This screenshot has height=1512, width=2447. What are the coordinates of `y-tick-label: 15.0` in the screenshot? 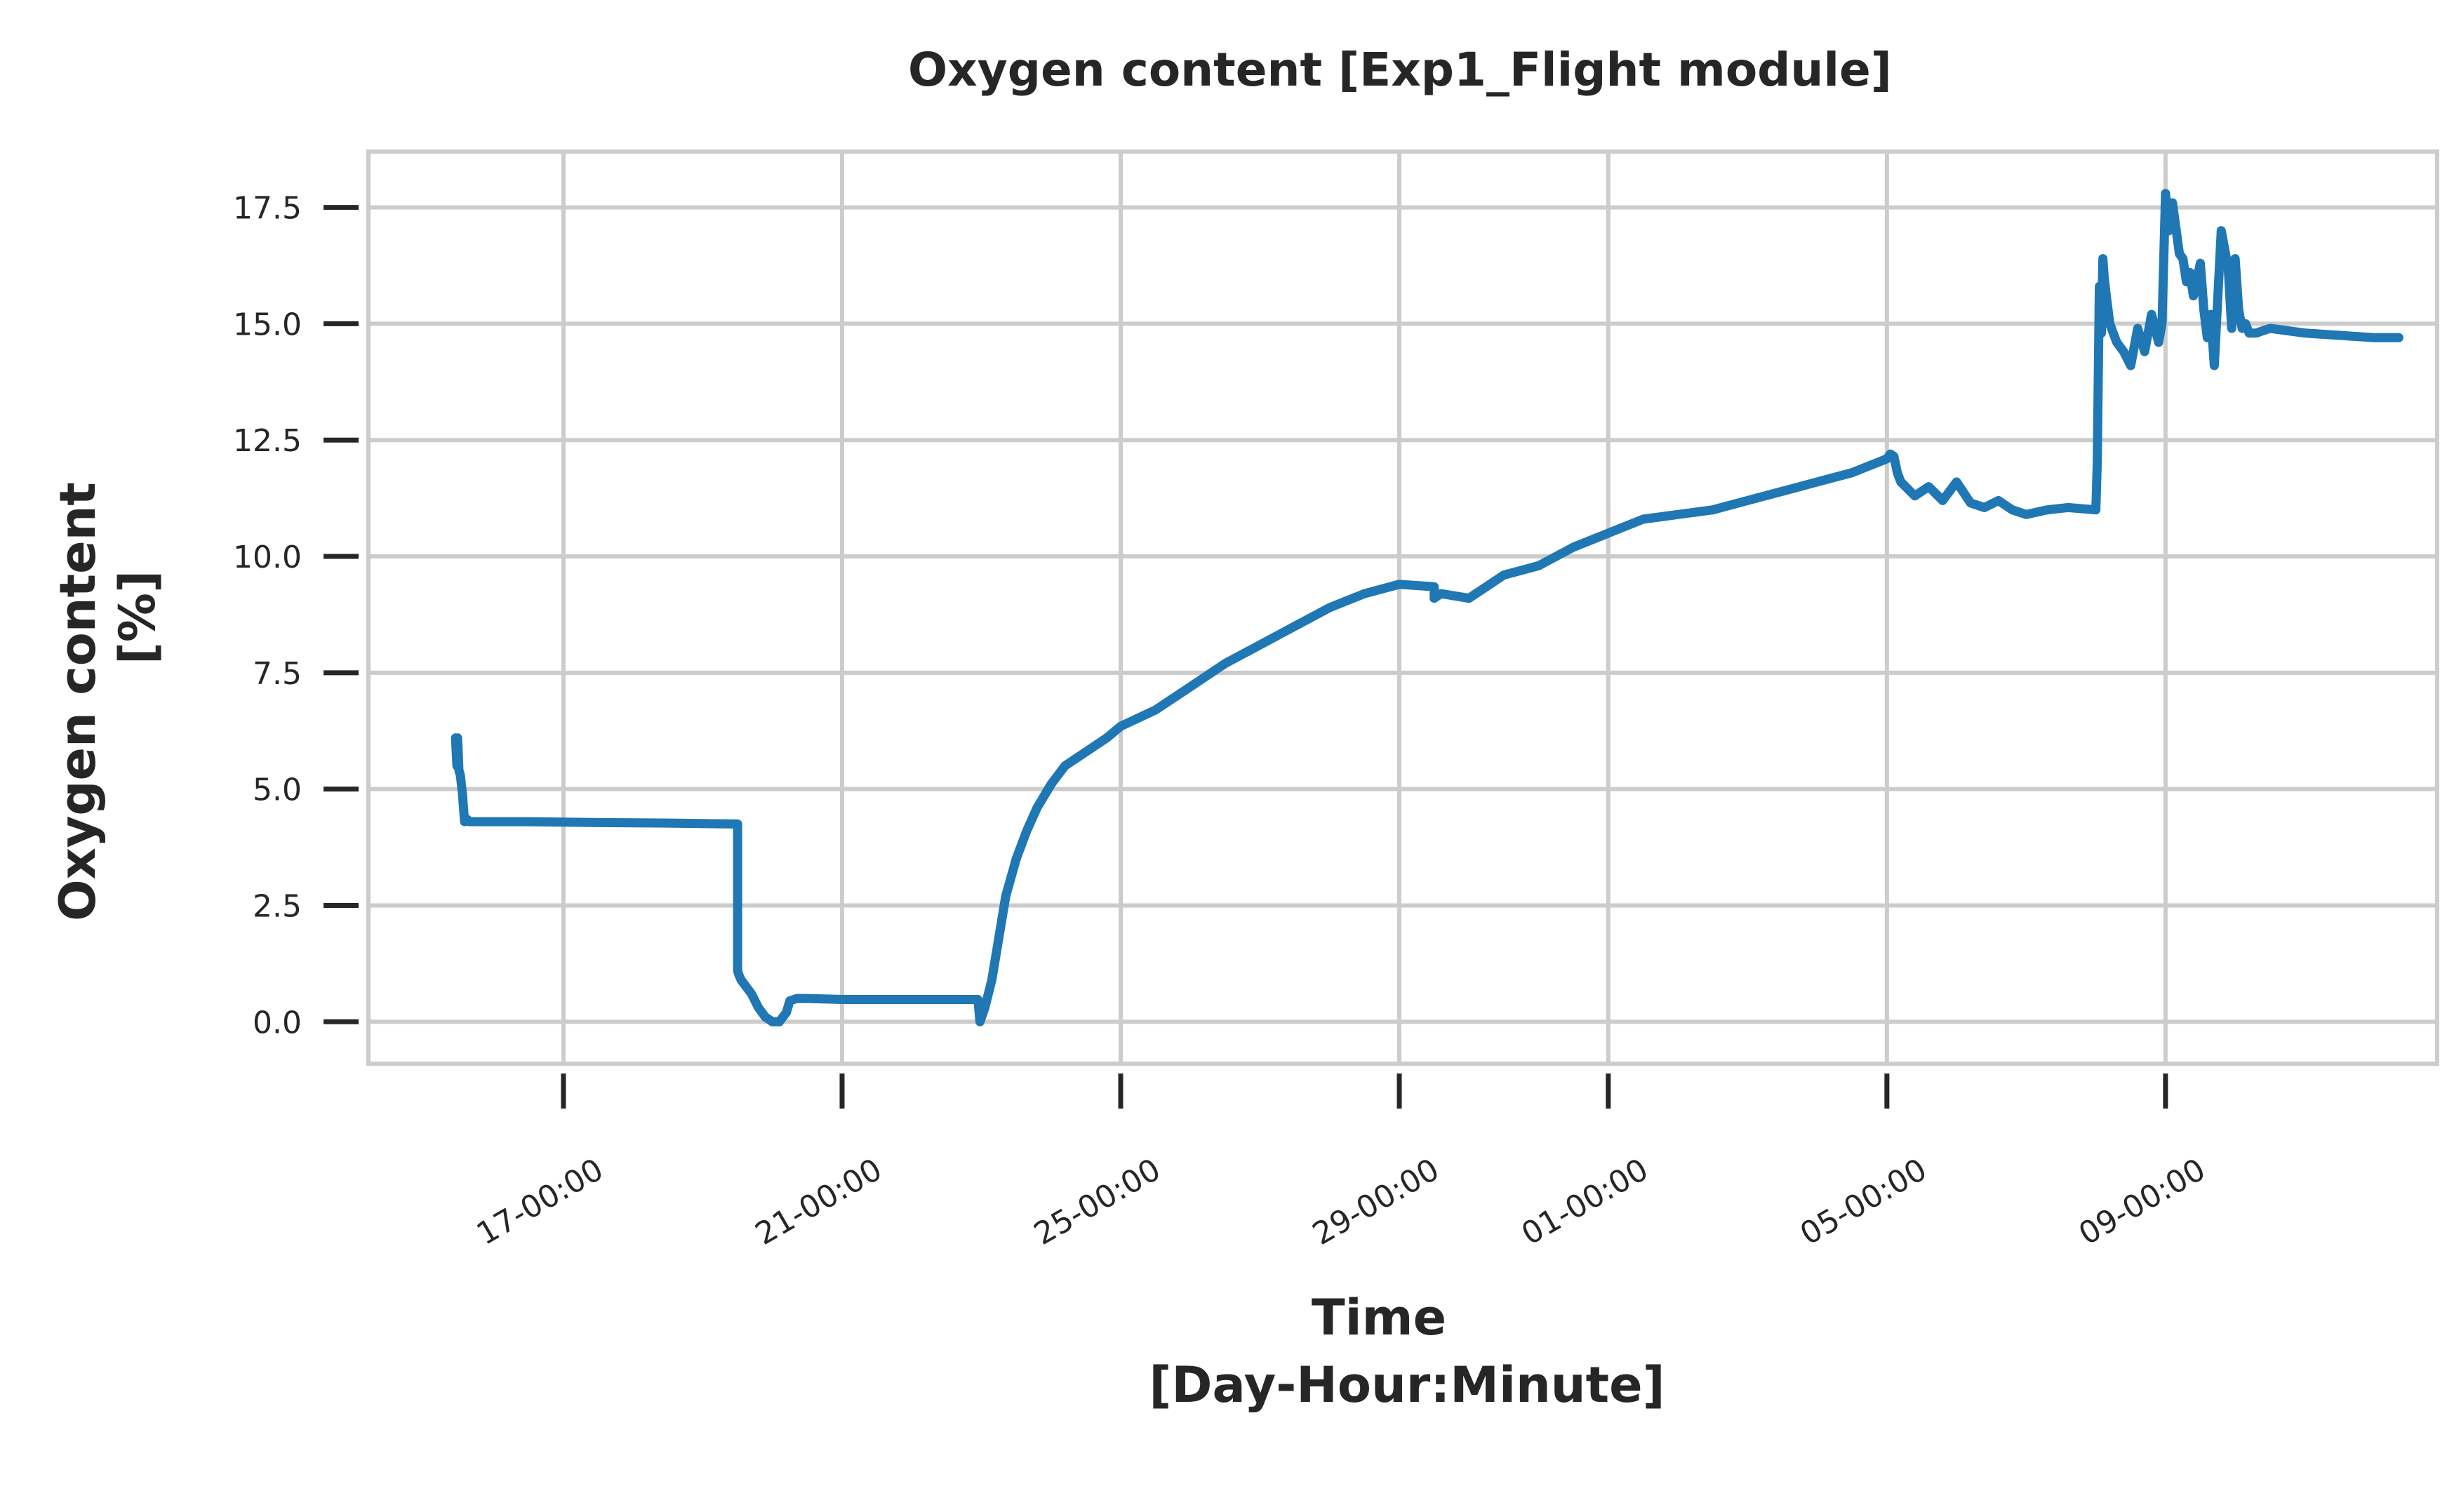 It's located at (267, 324).